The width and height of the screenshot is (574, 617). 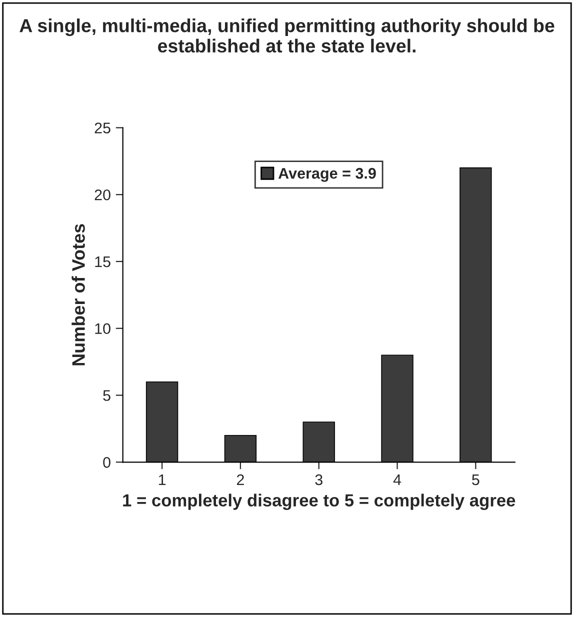 I want to click on x-tick-label: 1, so click(x=162, y=480).